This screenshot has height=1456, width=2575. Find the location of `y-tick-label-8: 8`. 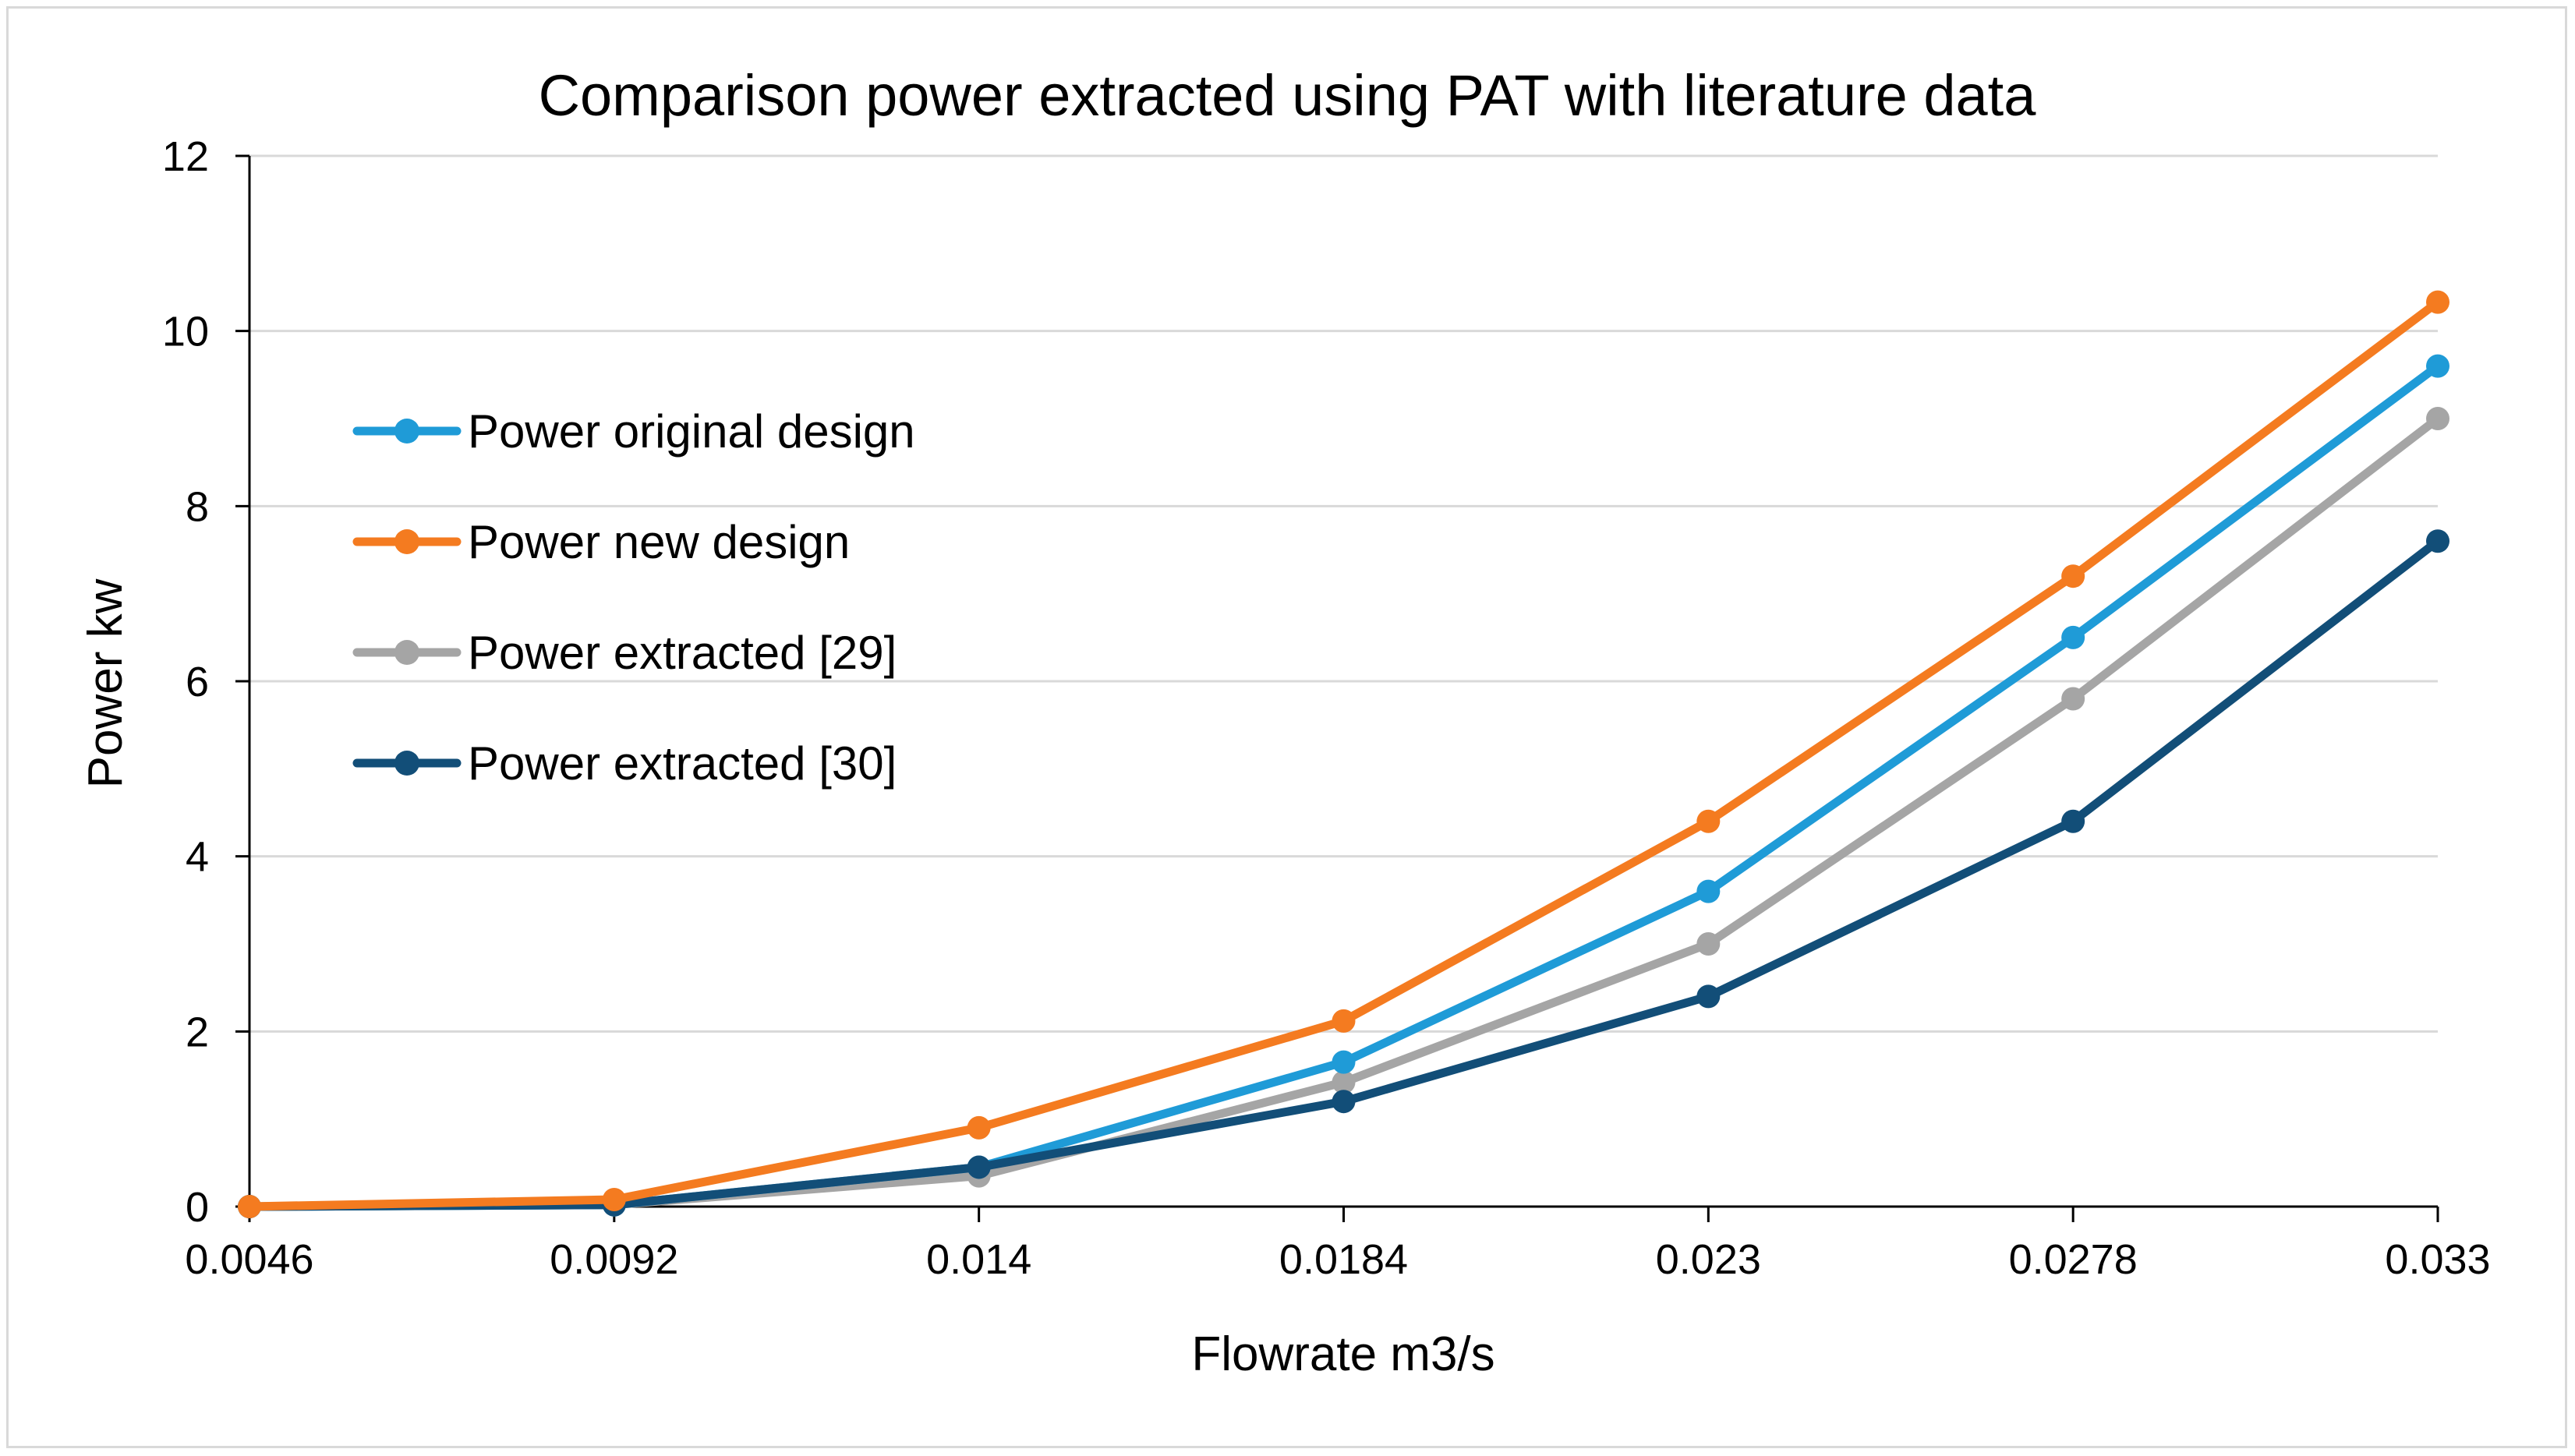

y-tick-label-8: 8 is located at coordinates (197, 507).